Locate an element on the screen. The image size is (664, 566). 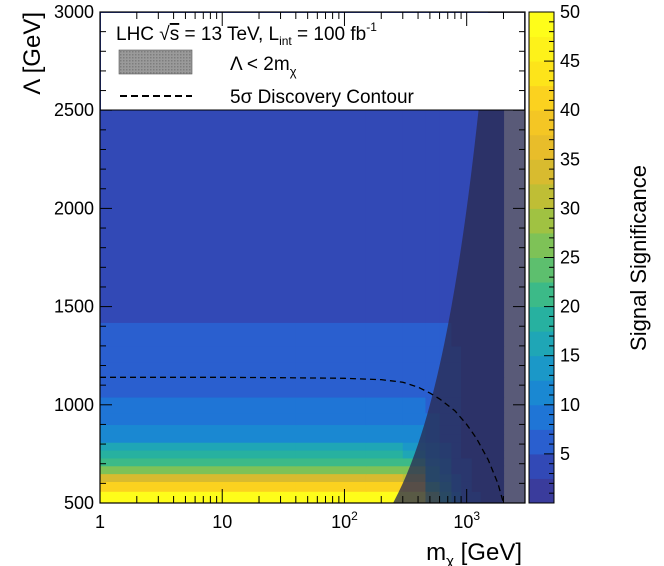
color-bar is located at coordinates (541, 258).